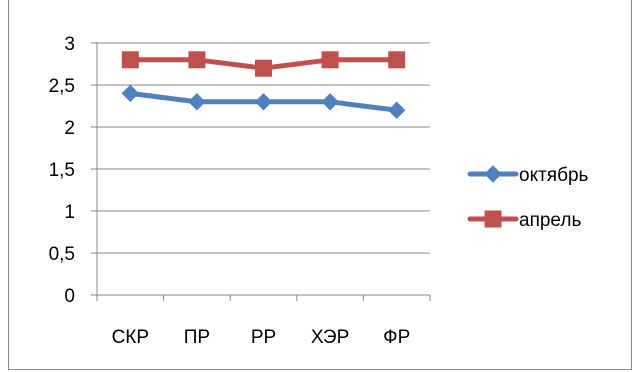 The image size is (634, 372). Describe the element at coordinates (550, 220) in the screenshot. I see `legend-label: апрель` at that location.